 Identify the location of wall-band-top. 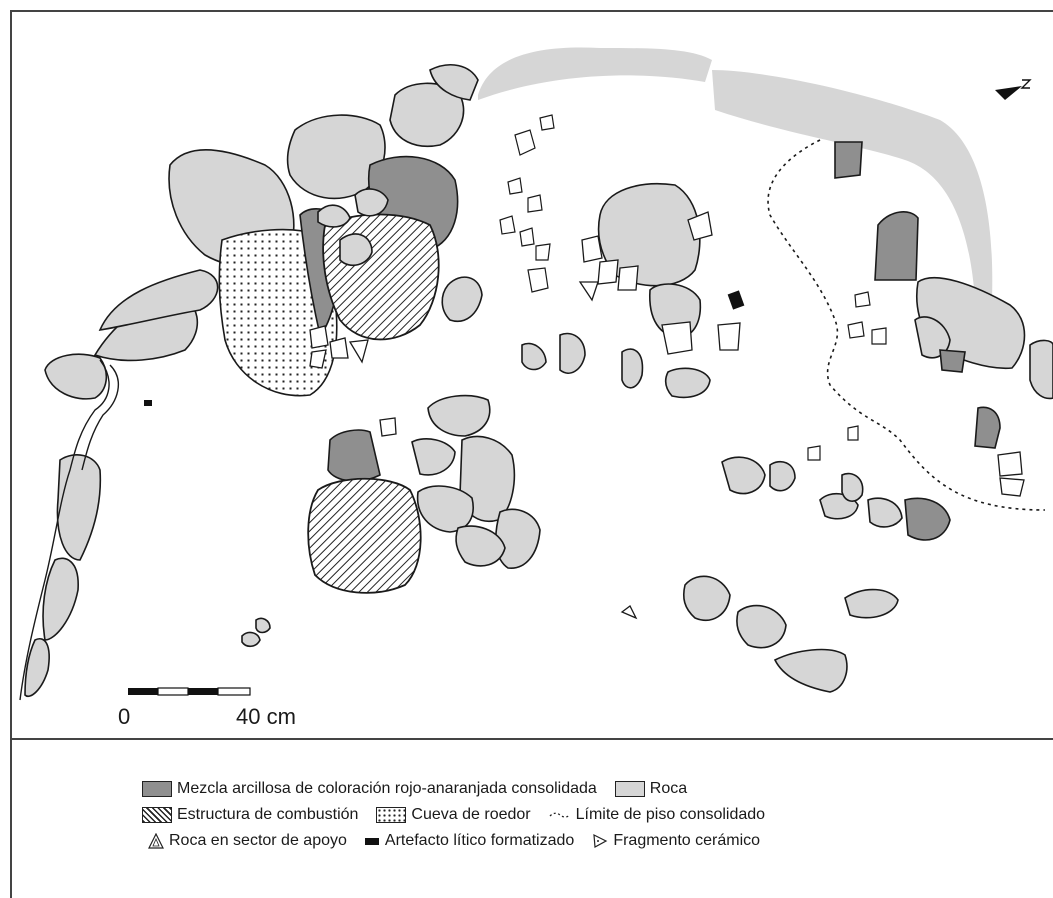
(595, 73).